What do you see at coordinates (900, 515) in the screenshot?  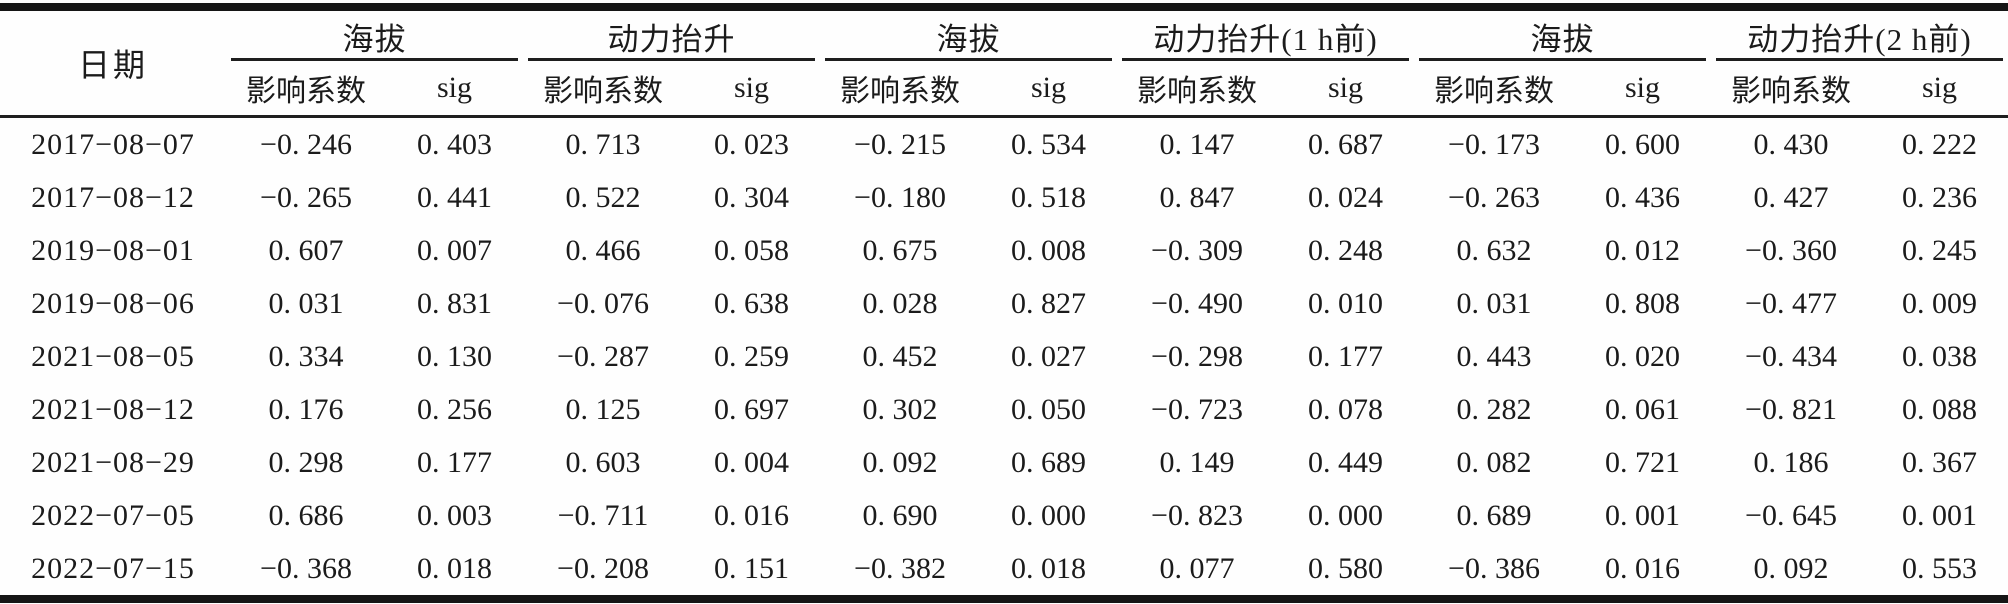 I see `coefficient-cell: 0. 690` at bounding box center [900, 515].